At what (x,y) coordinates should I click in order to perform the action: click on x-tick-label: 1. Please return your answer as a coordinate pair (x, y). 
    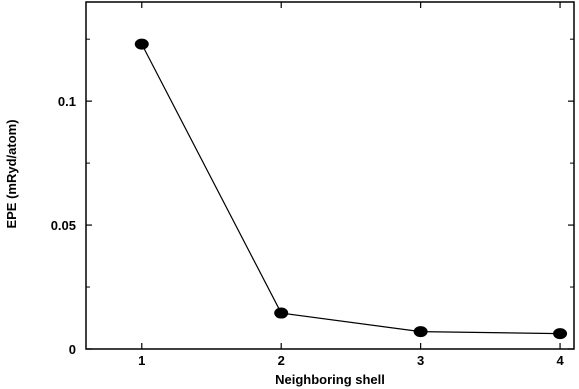
    Looking at the image, I should click on (141, 360).